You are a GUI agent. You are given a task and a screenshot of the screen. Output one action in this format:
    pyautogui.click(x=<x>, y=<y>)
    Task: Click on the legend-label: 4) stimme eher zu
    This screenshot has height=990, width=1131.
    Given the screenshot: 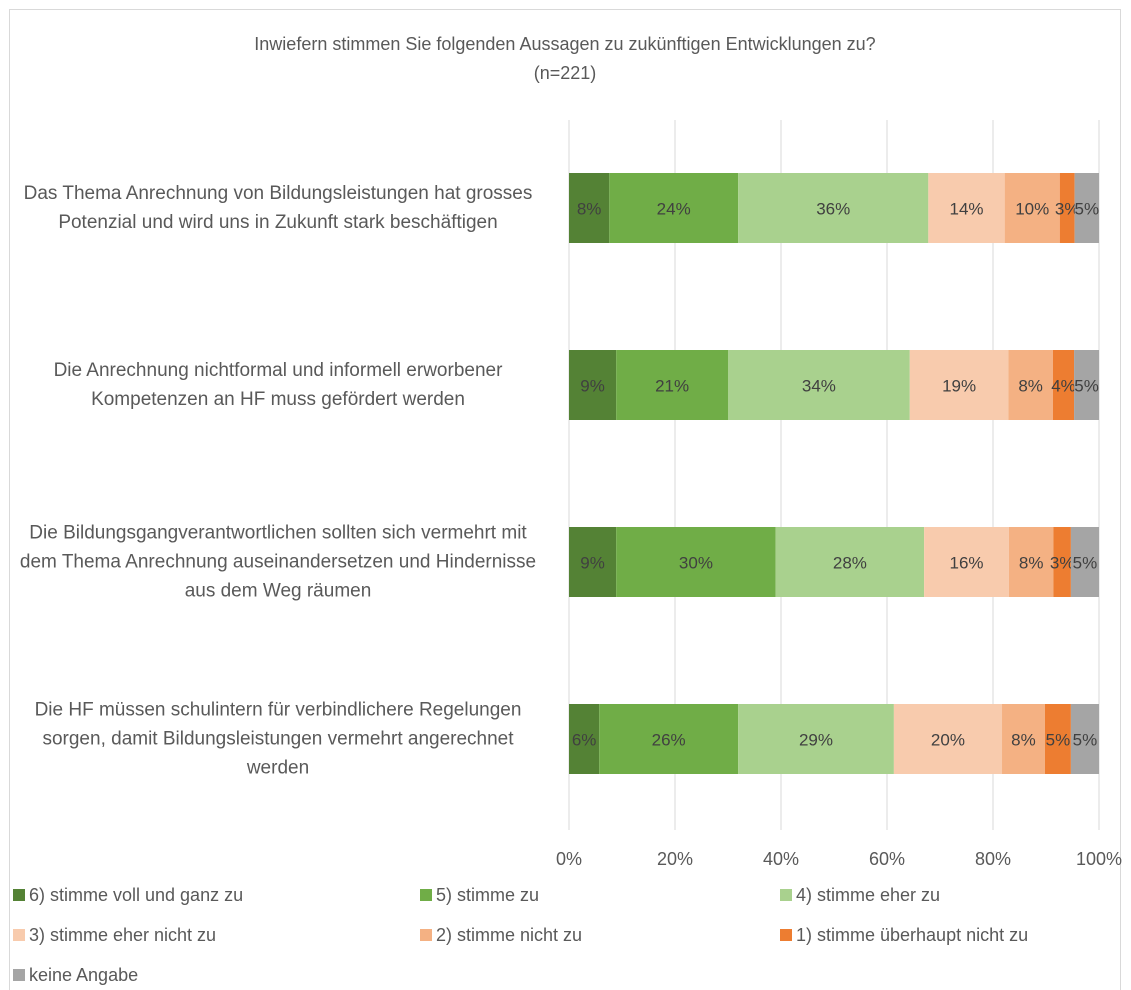 What is the action you would take?
    pyautogui.click(x=868, y=895)
    